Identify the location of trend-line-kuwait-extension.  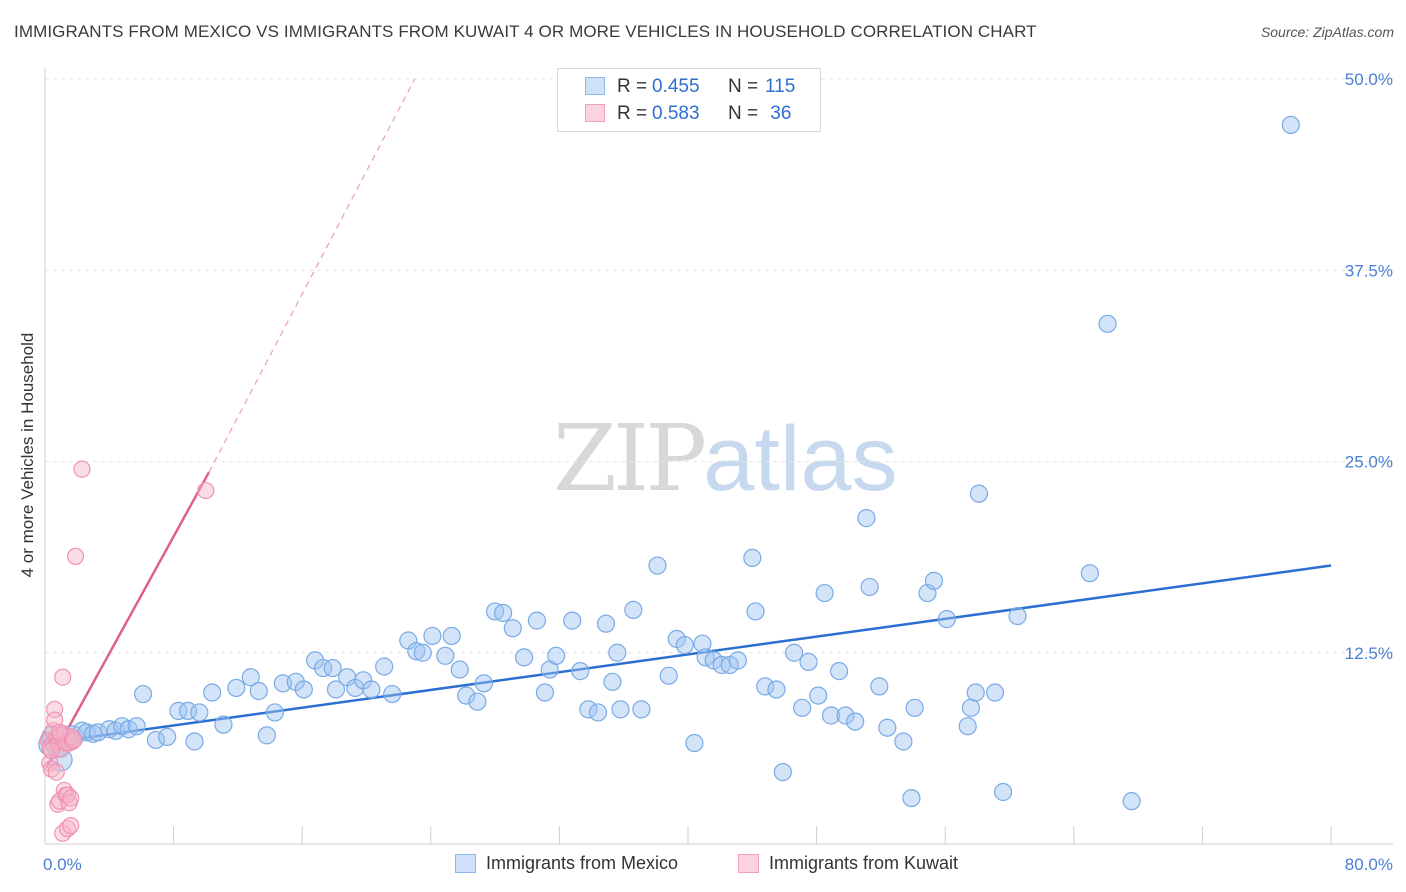
(312, 275).